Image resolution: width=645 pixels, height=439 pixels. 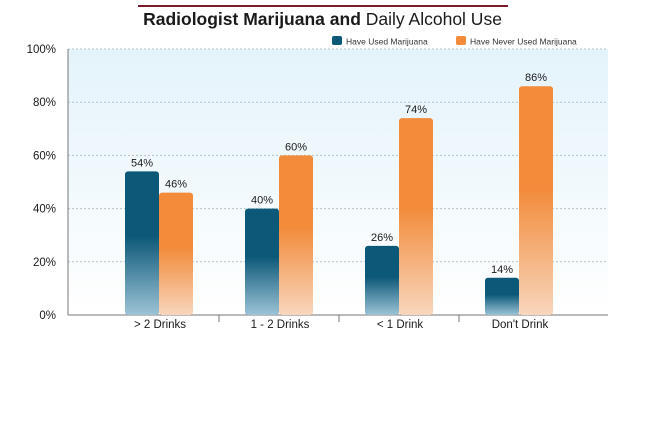 I want to click on title-rule, so click(x=323, y=6).